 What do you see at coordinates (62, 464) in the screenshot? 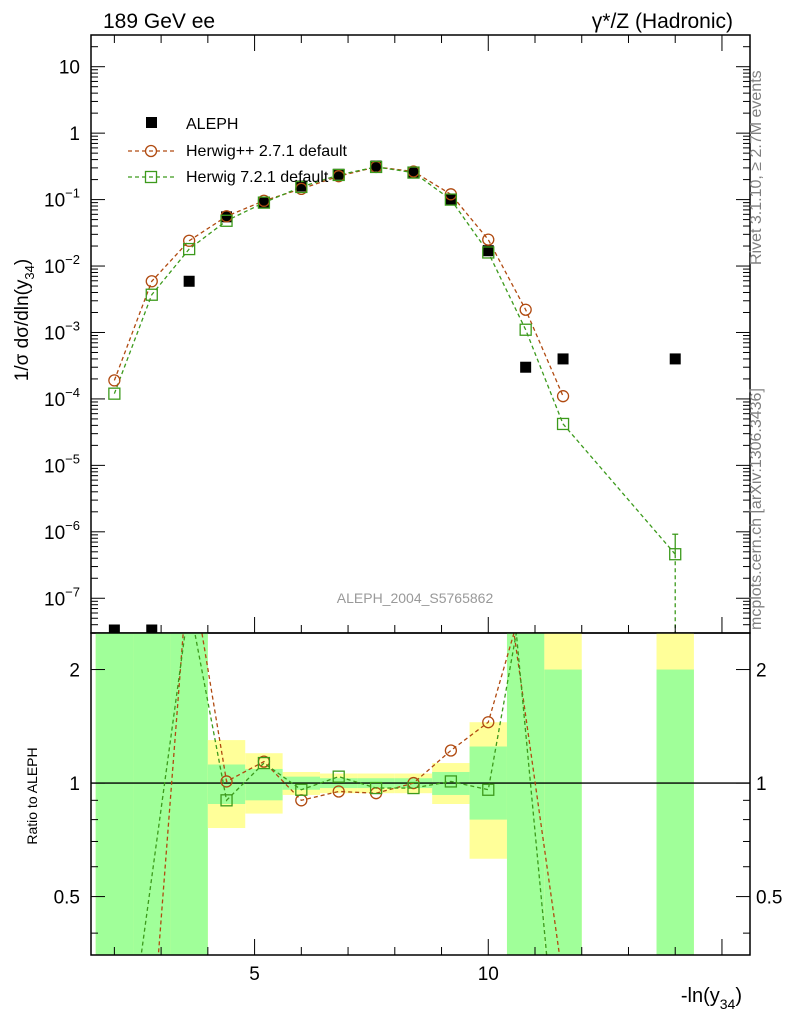
I see `y-tick-label: 10⁻⁵` at bounding box center [62, 464].